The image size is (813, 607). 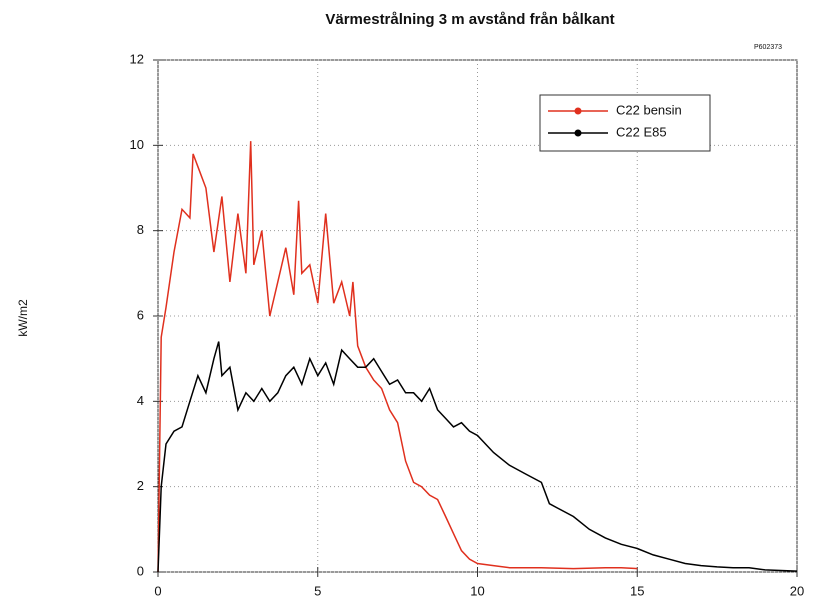 I want to click on y-tick-label: 12, so click(x=137, y=58).